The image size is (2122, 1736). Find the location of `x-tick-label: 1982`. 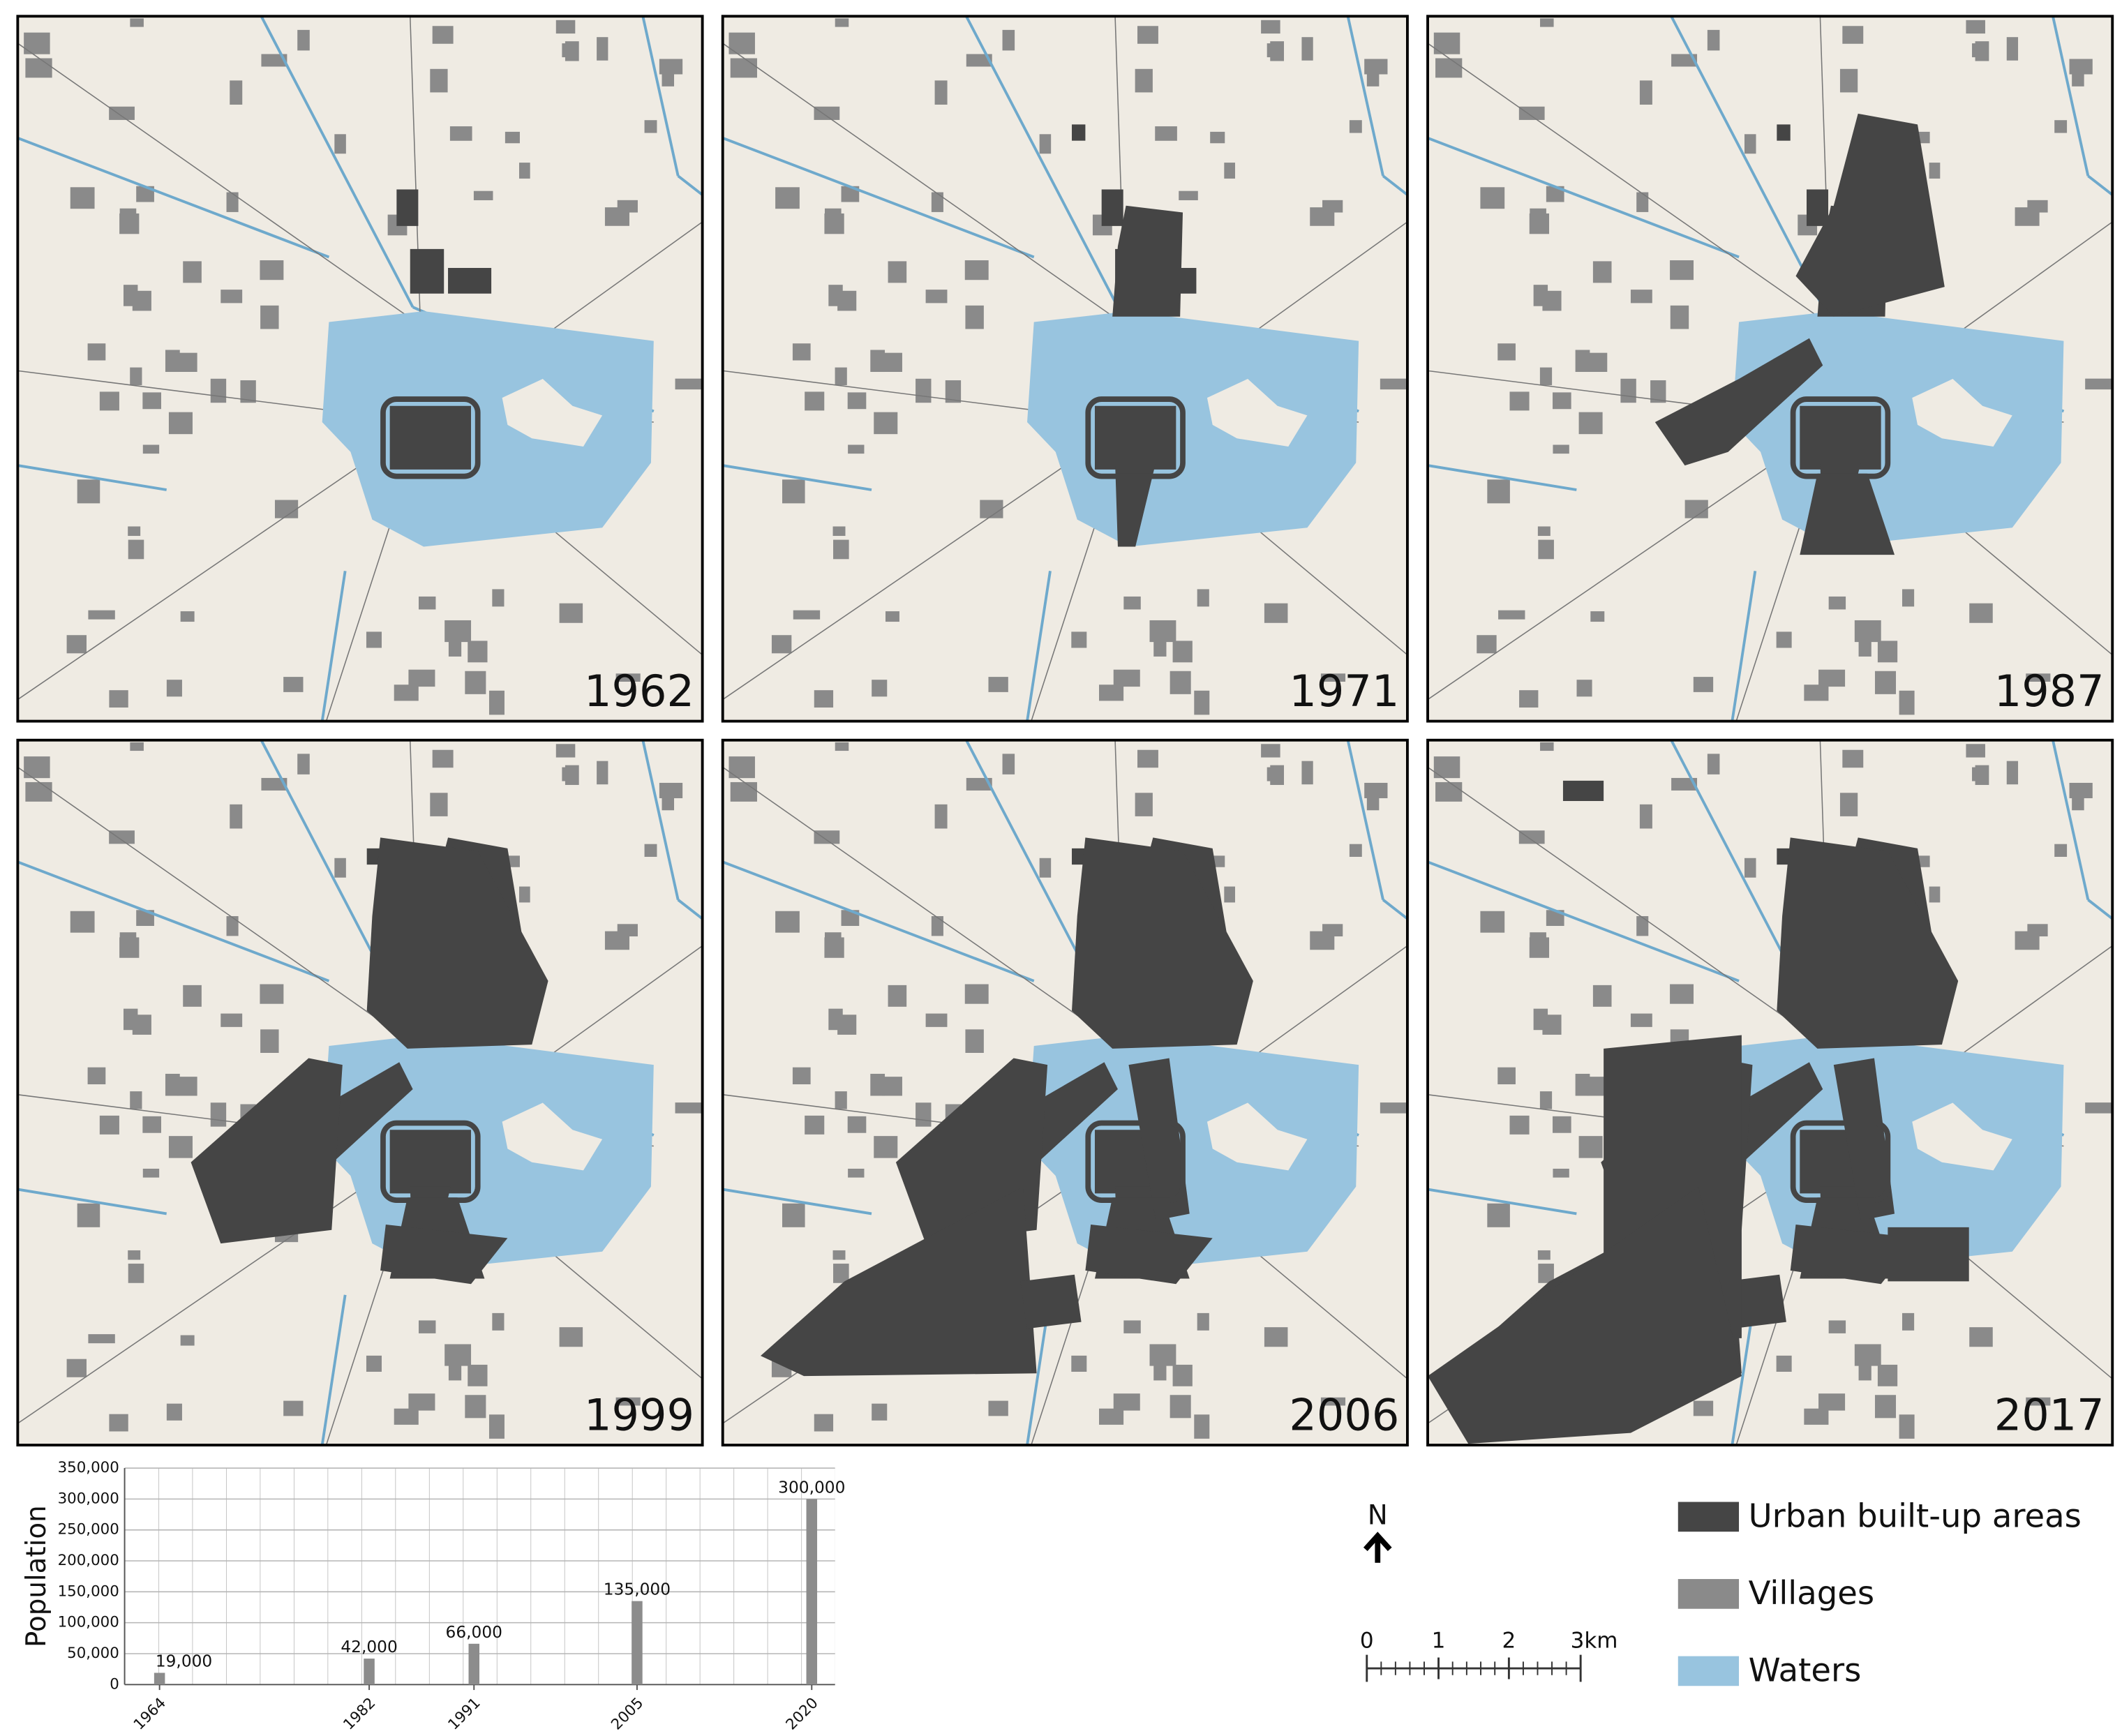

x-tick-label: 1982 is located at coordinates (359, 1713).